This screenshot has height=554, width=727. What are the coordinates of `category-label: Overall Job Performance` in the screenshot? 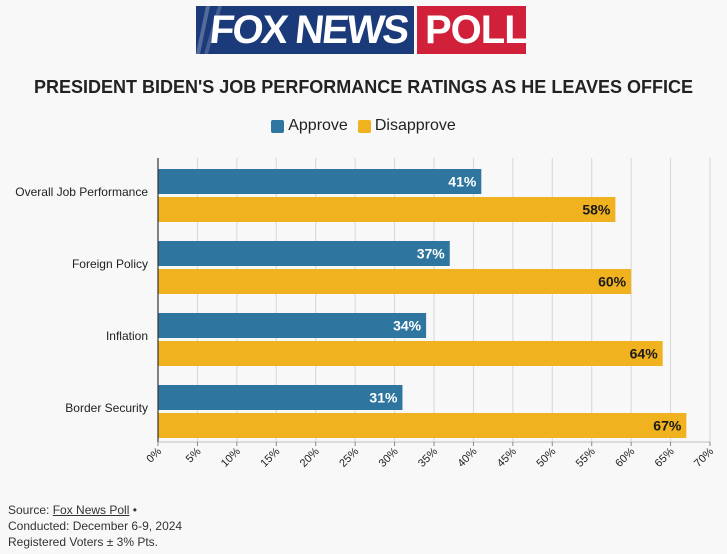 It's located at (81, 192).